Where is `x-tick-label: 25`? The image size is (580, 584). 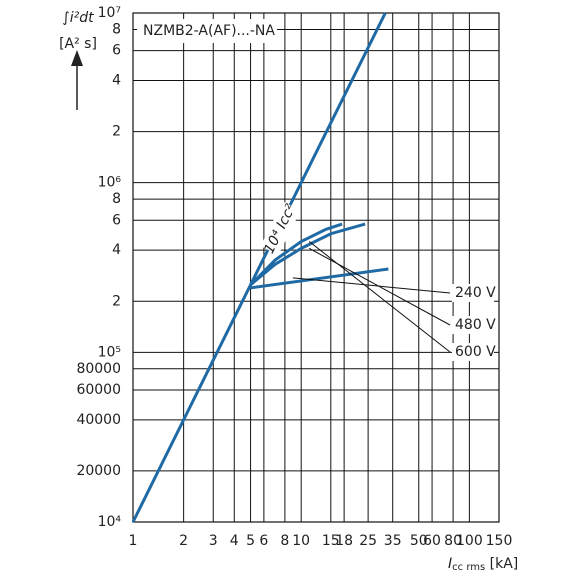
x-tick-label: 25 is located at coordinates (368, 541).